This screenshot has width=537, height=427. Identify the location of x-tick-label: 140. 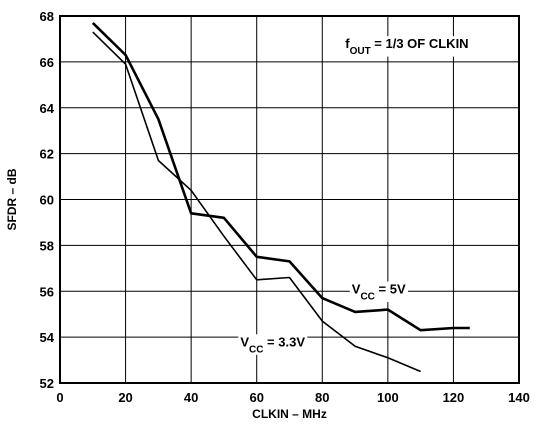
(519, 397).